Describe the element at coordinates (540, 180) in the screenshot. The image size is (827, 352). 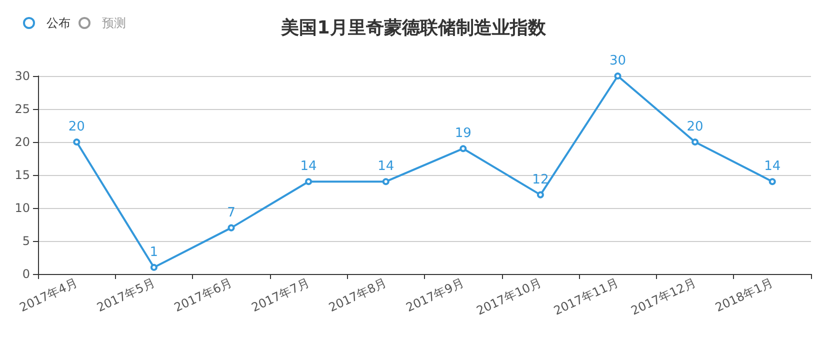
I see `data-label: 12` at that location.